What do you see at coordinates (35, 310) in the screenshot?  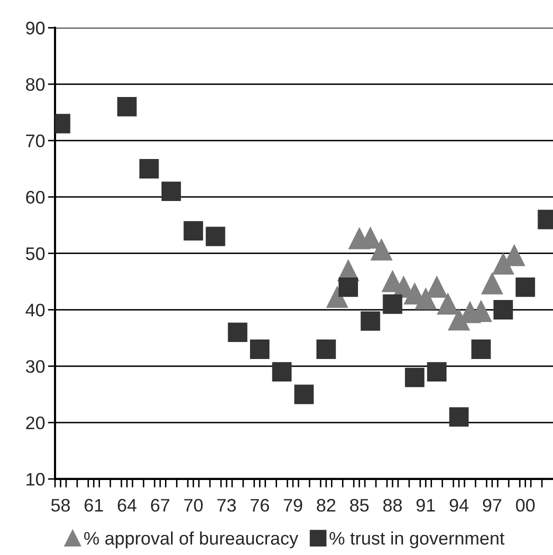 I see `y-tick-label: 40` at bounding box center [35, 310].